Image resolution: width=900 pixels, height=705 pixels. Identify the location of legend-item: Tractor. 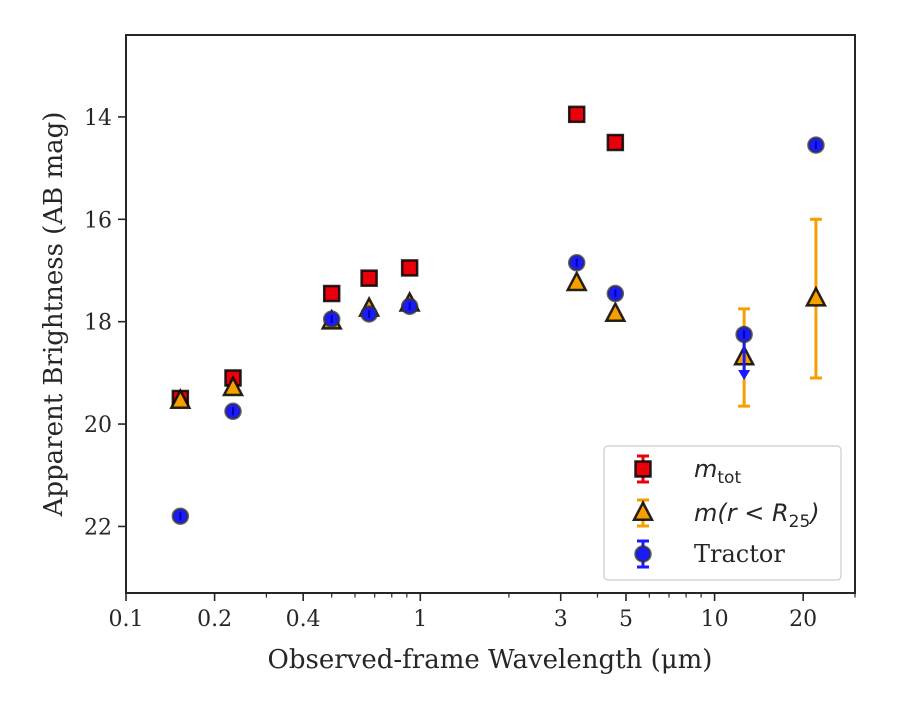
(709, 554).